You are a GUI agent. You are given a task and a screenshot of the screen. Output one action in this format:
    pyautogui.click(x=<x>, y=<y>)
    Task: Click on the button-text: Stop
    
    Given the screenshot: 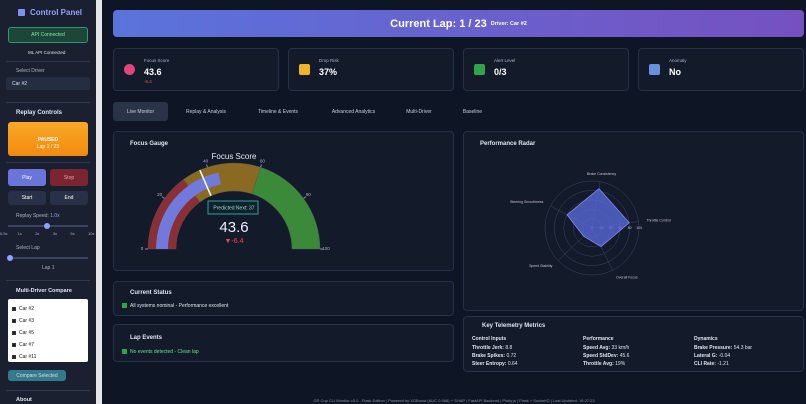 What is the action you would take?
    pyautogui.click(x=69, y=177)
    